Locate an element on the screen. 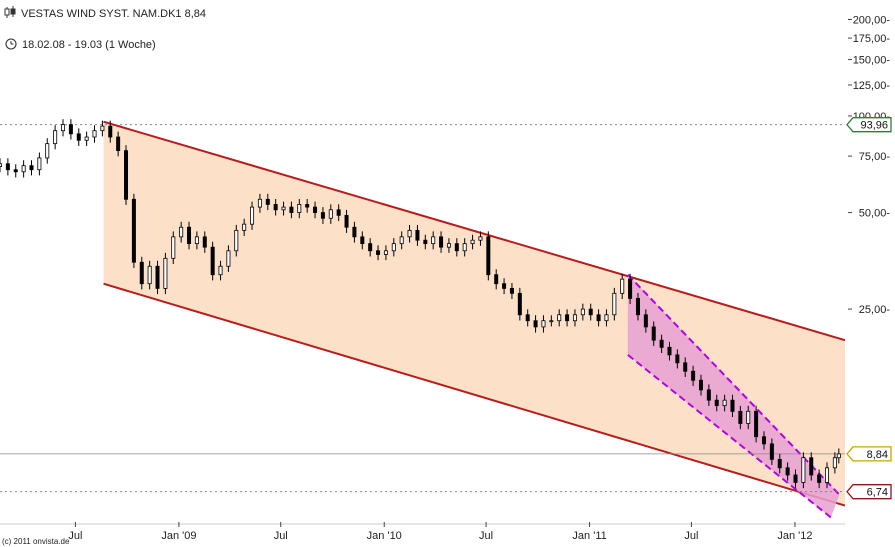 This screenshot has width=895, height=547. x-tick-label: Jan '12 is located at coordinates (794, 536).